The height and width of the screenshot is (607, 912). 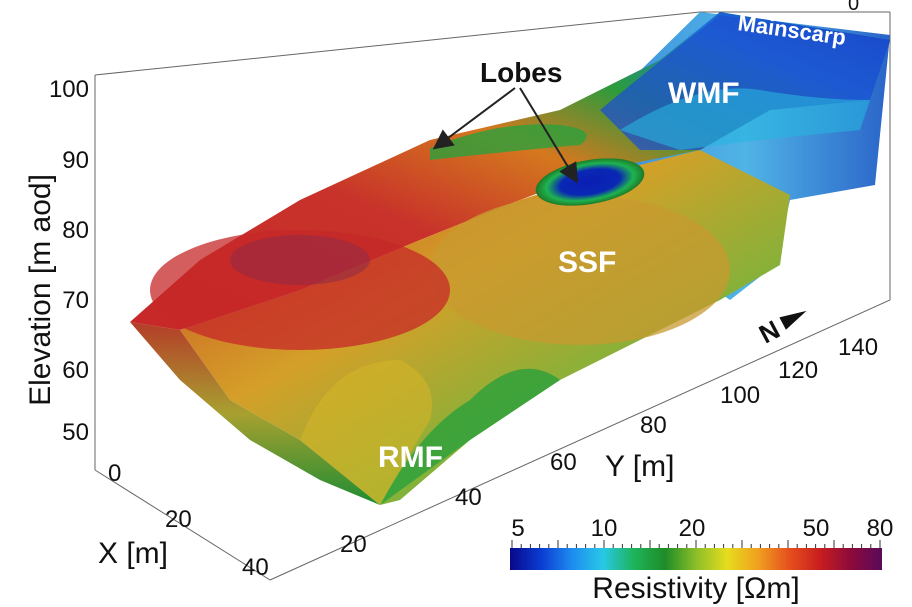 I want to click on x-tick-20: 20, so click(x=178, y=519).